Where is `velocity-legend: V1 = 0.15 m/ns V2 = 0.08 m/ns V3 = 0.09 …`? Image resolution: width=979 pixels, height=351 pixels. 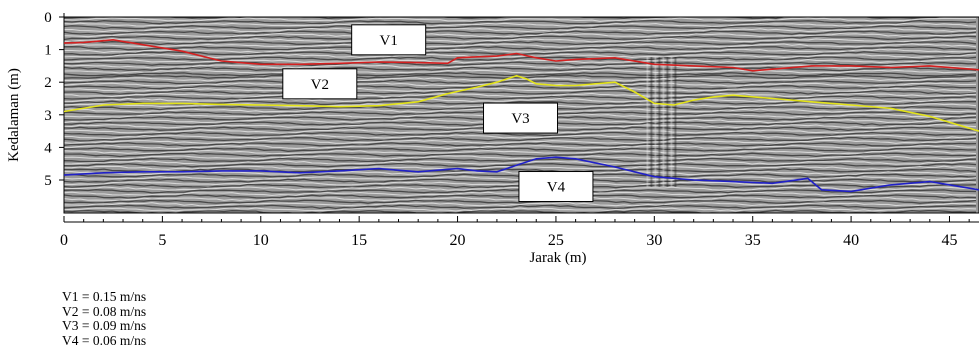
velocity-legend: V1 = 0.15 m/ns V2 = 0.08 m/ns V3 = 0.09 … is located at coordinates (104, 318).